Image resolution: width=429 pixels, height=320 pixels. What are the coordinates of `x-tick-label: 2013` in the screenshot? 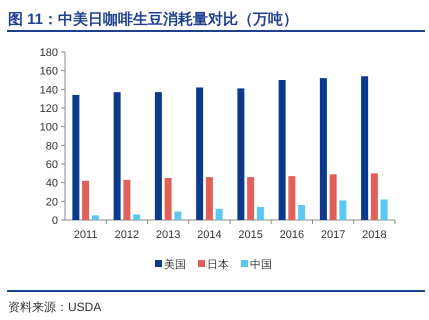 It's located at (168, 235).